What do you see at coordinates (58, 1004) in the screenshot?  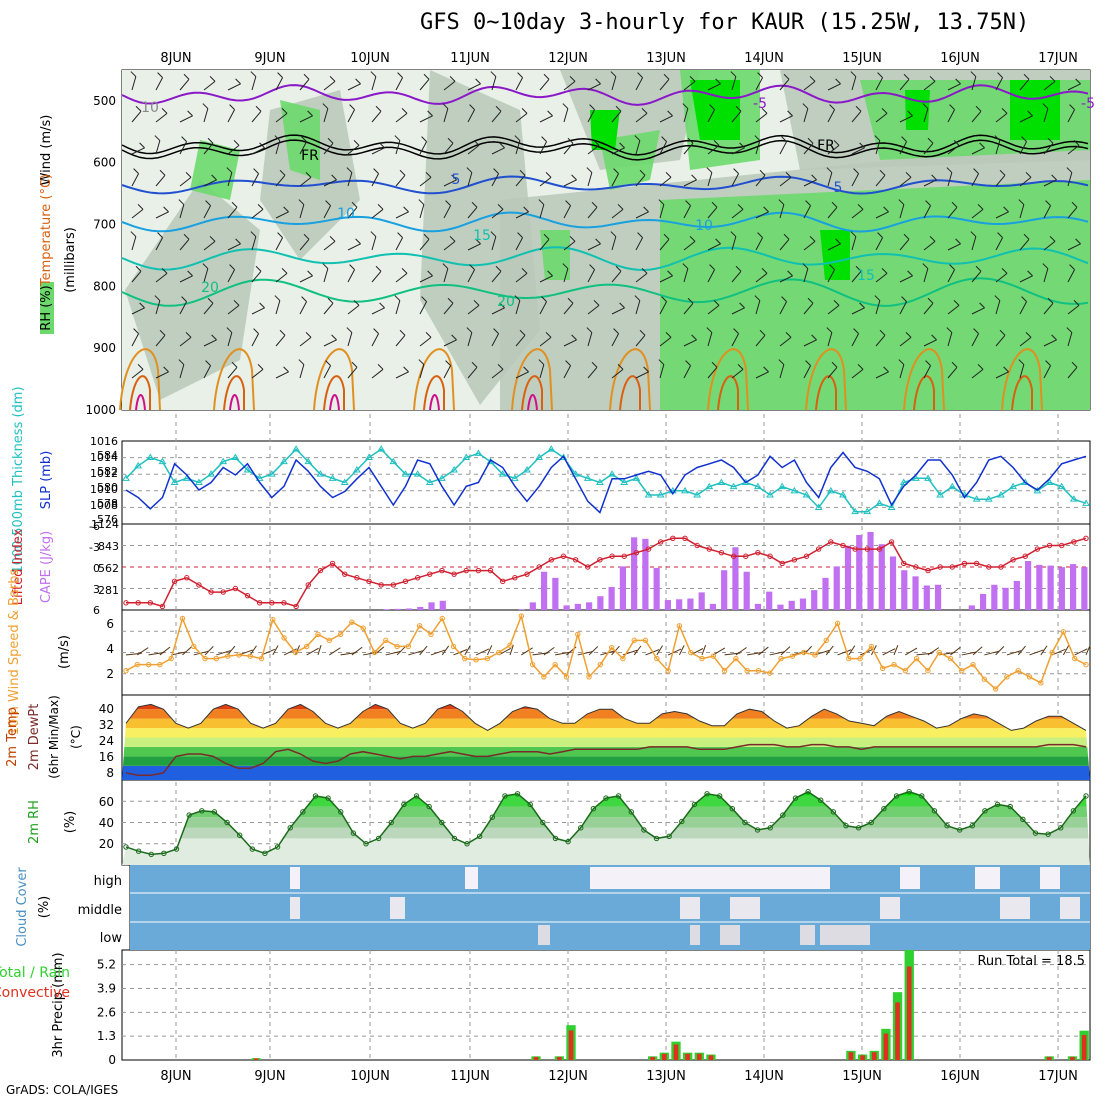 I see `ylabel-precip: 3hr Precip (mm)` at bounding box center [58, 1004].